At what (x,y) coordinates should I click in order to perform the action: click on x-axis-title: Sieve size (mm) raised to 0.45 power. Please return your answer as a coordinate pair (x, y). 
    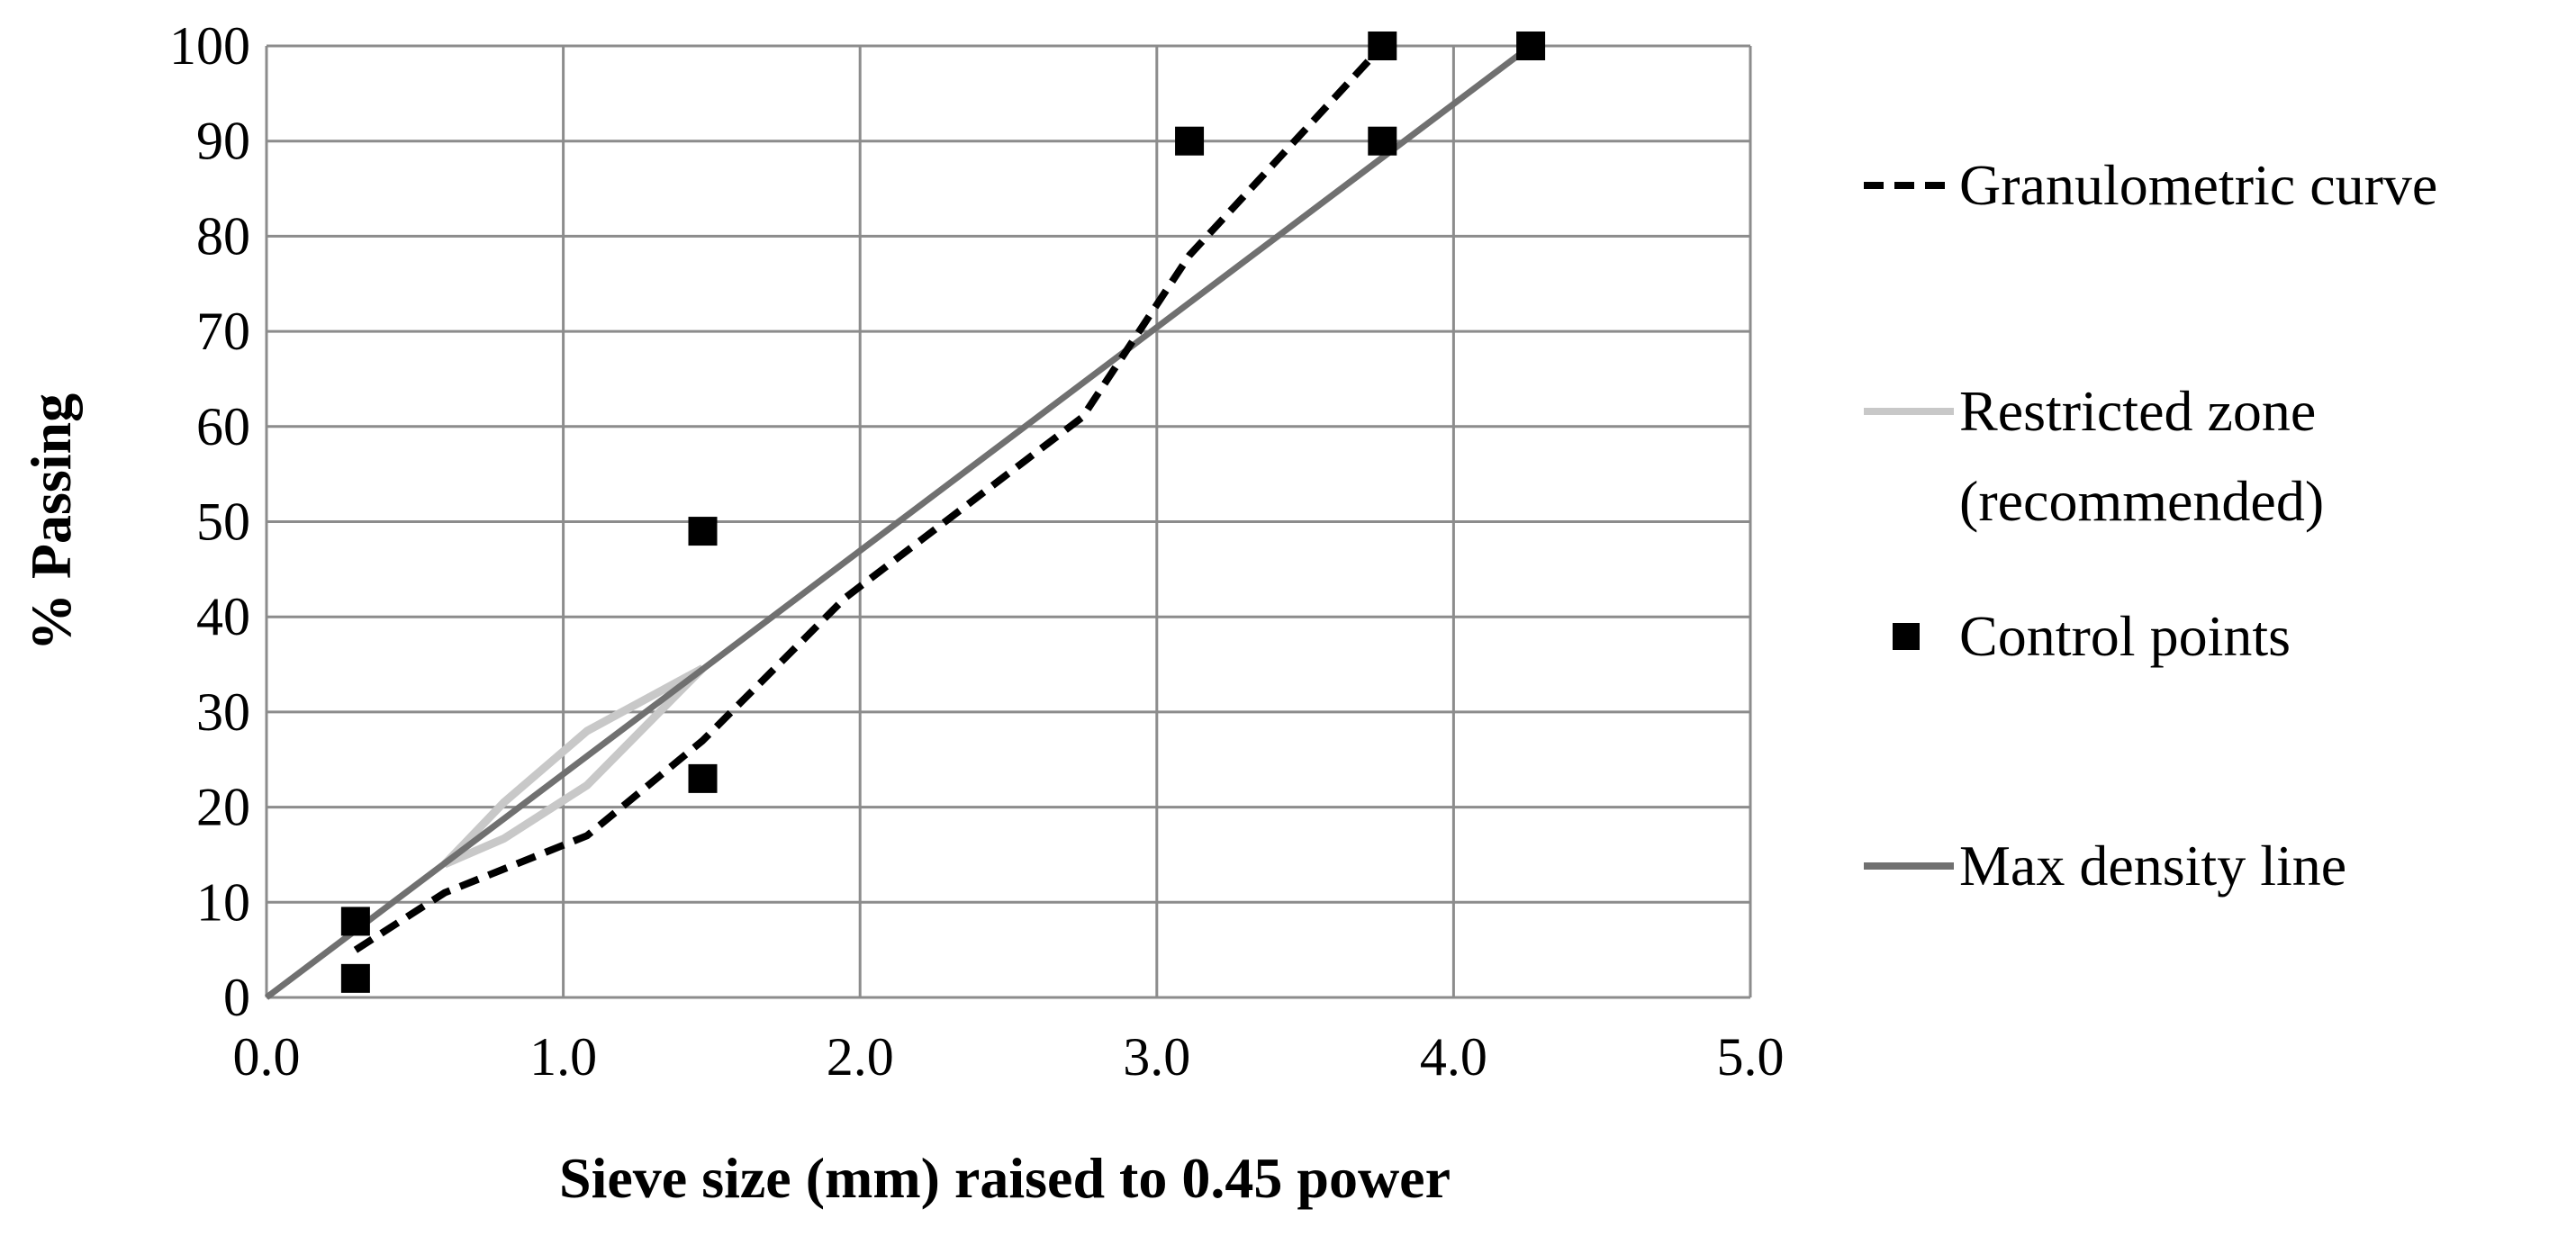
    Looking at the image, I should click on (1005, 1178).